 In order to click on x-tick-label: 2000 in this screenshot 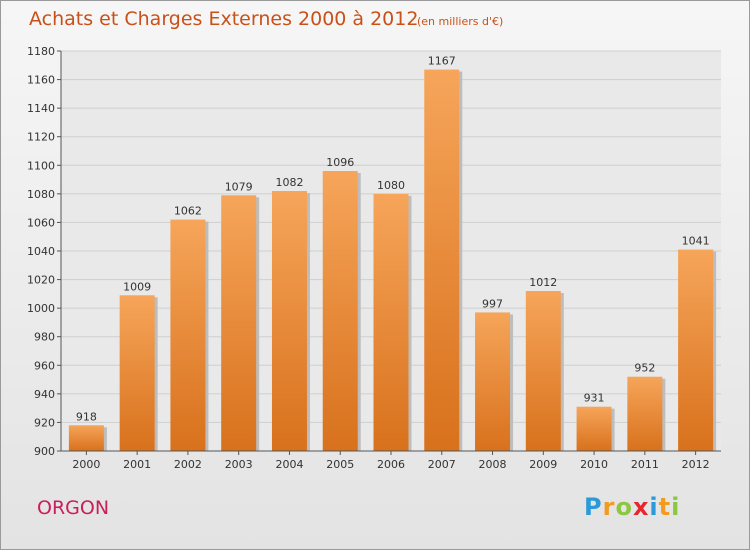, I will do `click(86, 464)`.